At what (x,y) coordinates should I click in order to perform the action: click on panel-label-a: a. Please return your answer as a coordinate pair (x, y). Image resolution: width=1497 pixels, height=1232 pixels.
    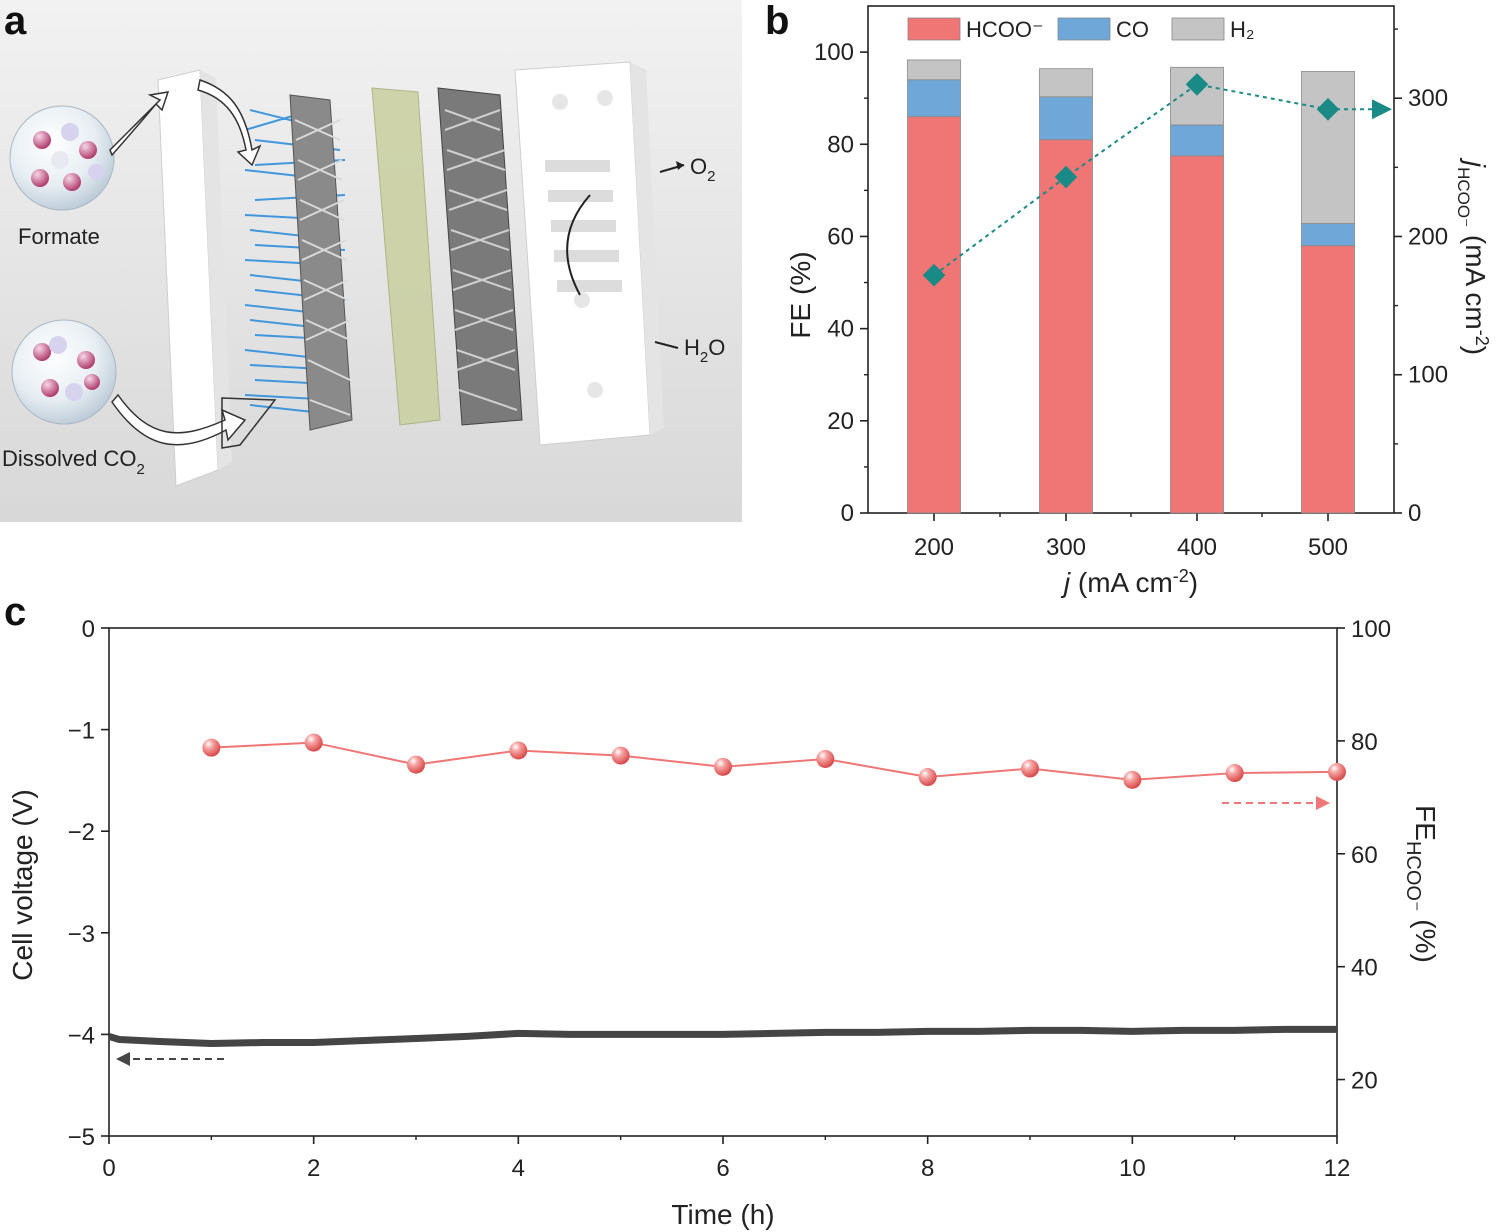
    Looking at the image, I should click on (15, 21).